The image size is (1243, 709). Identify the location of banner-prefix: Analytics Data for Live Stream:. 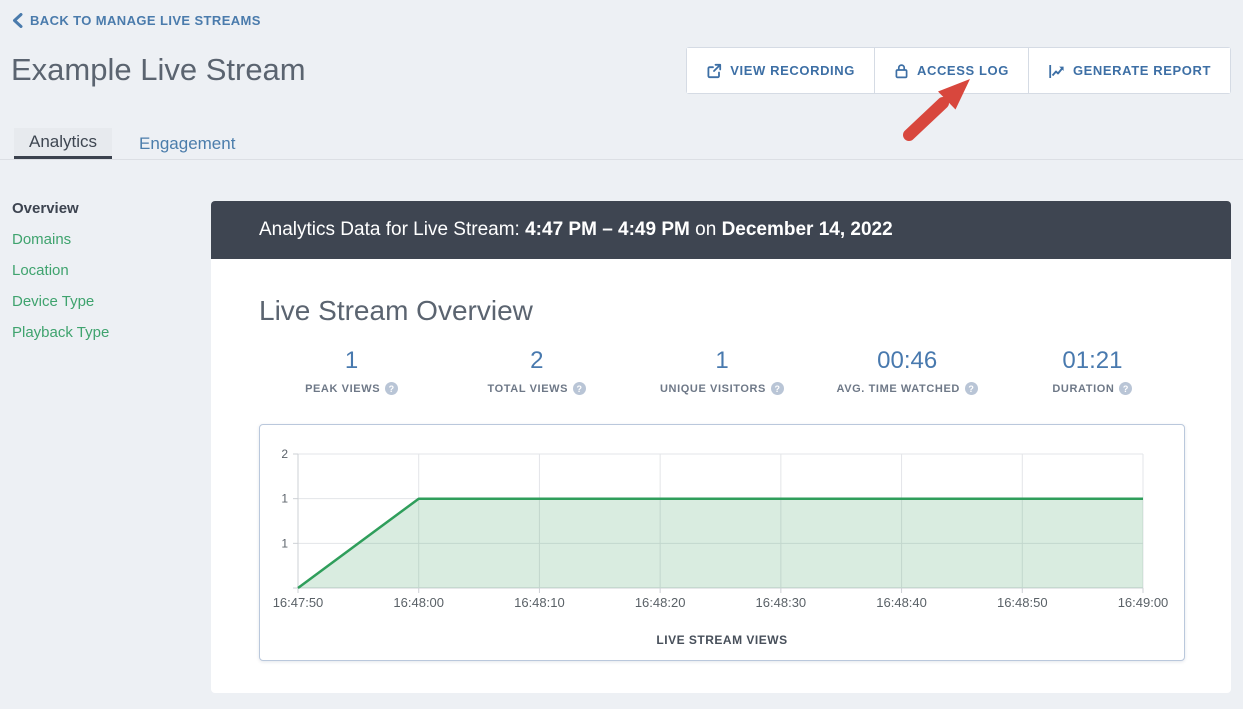
(392, 229).